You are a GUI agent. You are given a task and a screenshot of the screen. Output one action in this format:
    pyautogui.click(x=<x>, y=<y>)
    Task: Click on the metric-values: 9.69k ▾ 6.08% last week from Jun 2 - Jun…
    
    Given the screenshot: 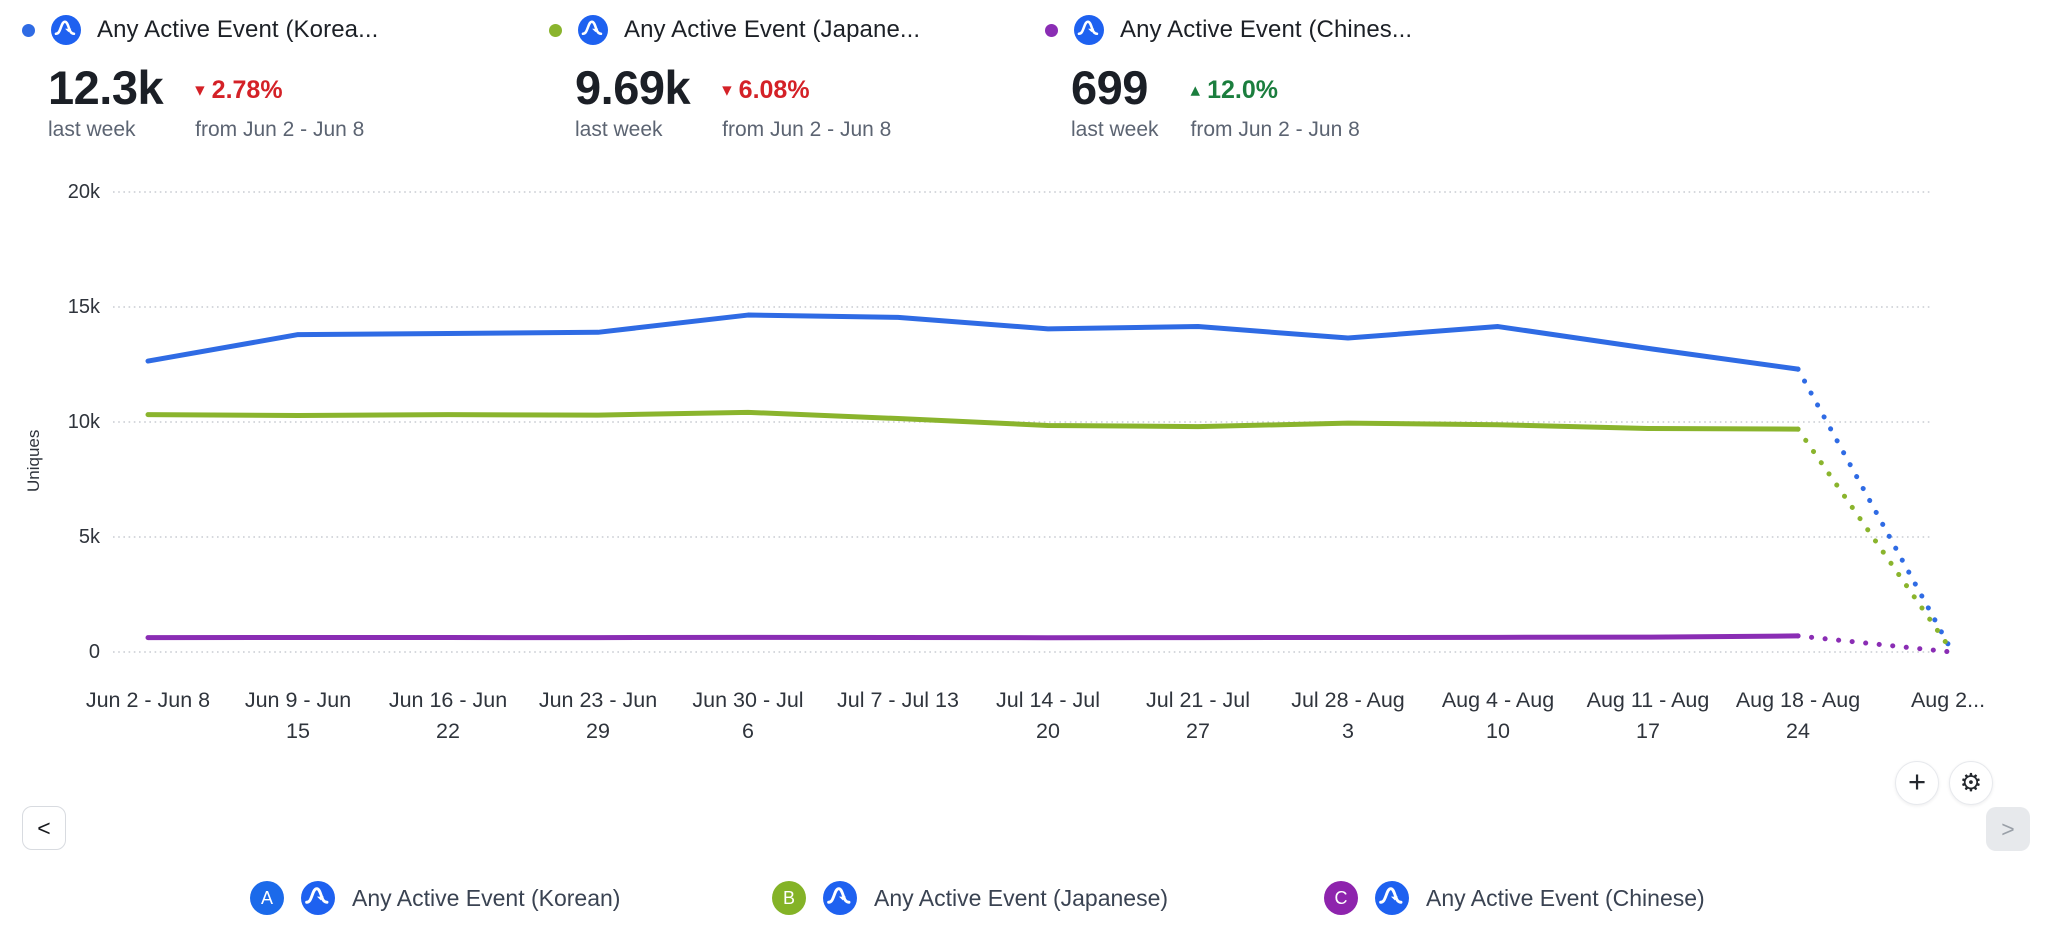 What is the action you would take?
    pyautogui.click(x=733, y=102)
    